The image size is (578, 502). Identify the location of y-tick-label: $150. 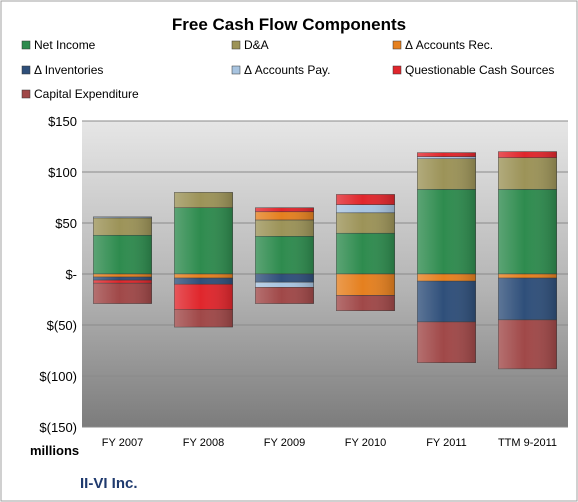
(62, 121).